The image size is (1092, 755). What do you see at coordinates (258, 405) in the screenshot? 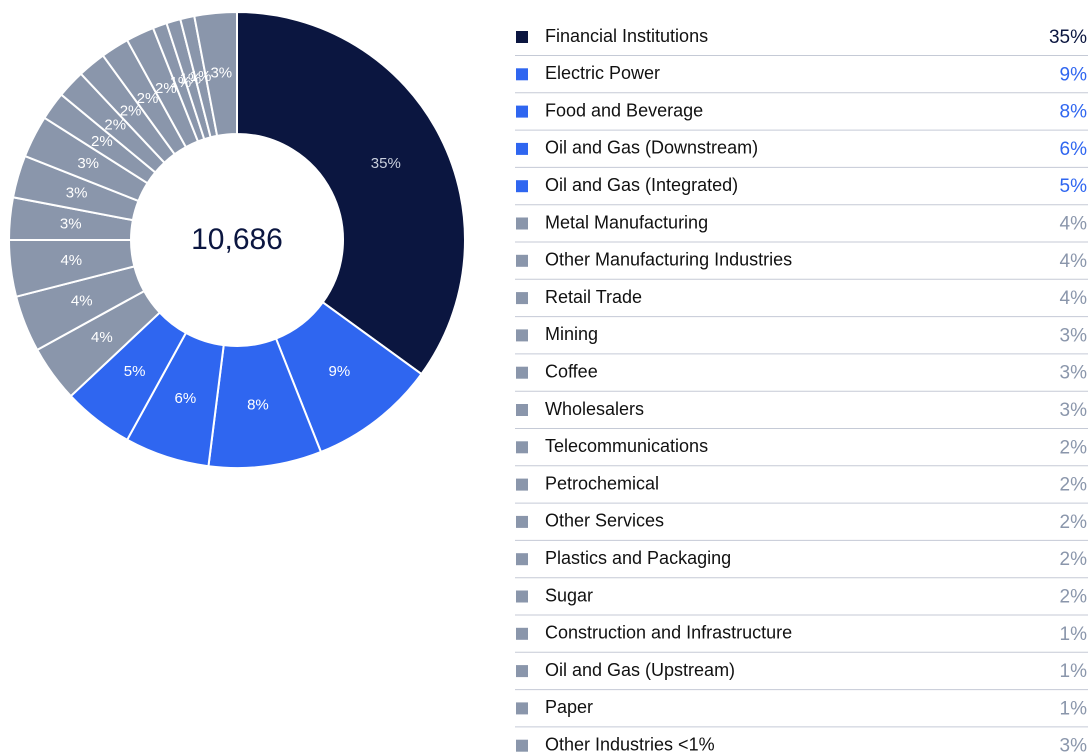
I see `slice-label: 8%` at bounding box center [258, 405].